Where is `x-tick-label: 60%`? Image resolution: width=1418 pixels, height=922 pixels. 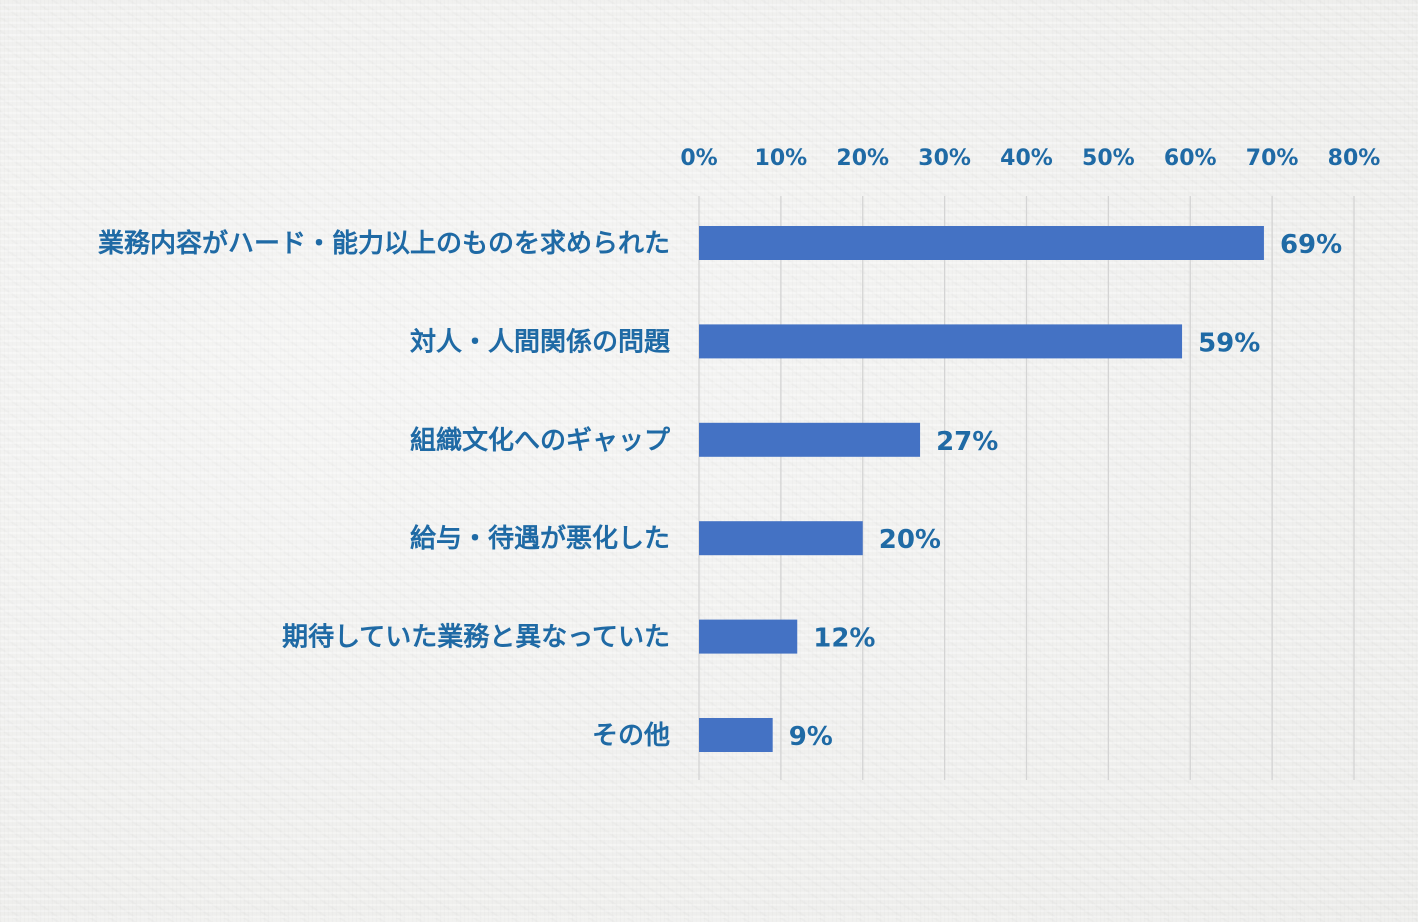
x-tick-label: 60% is located at coordinates (1190, 158).